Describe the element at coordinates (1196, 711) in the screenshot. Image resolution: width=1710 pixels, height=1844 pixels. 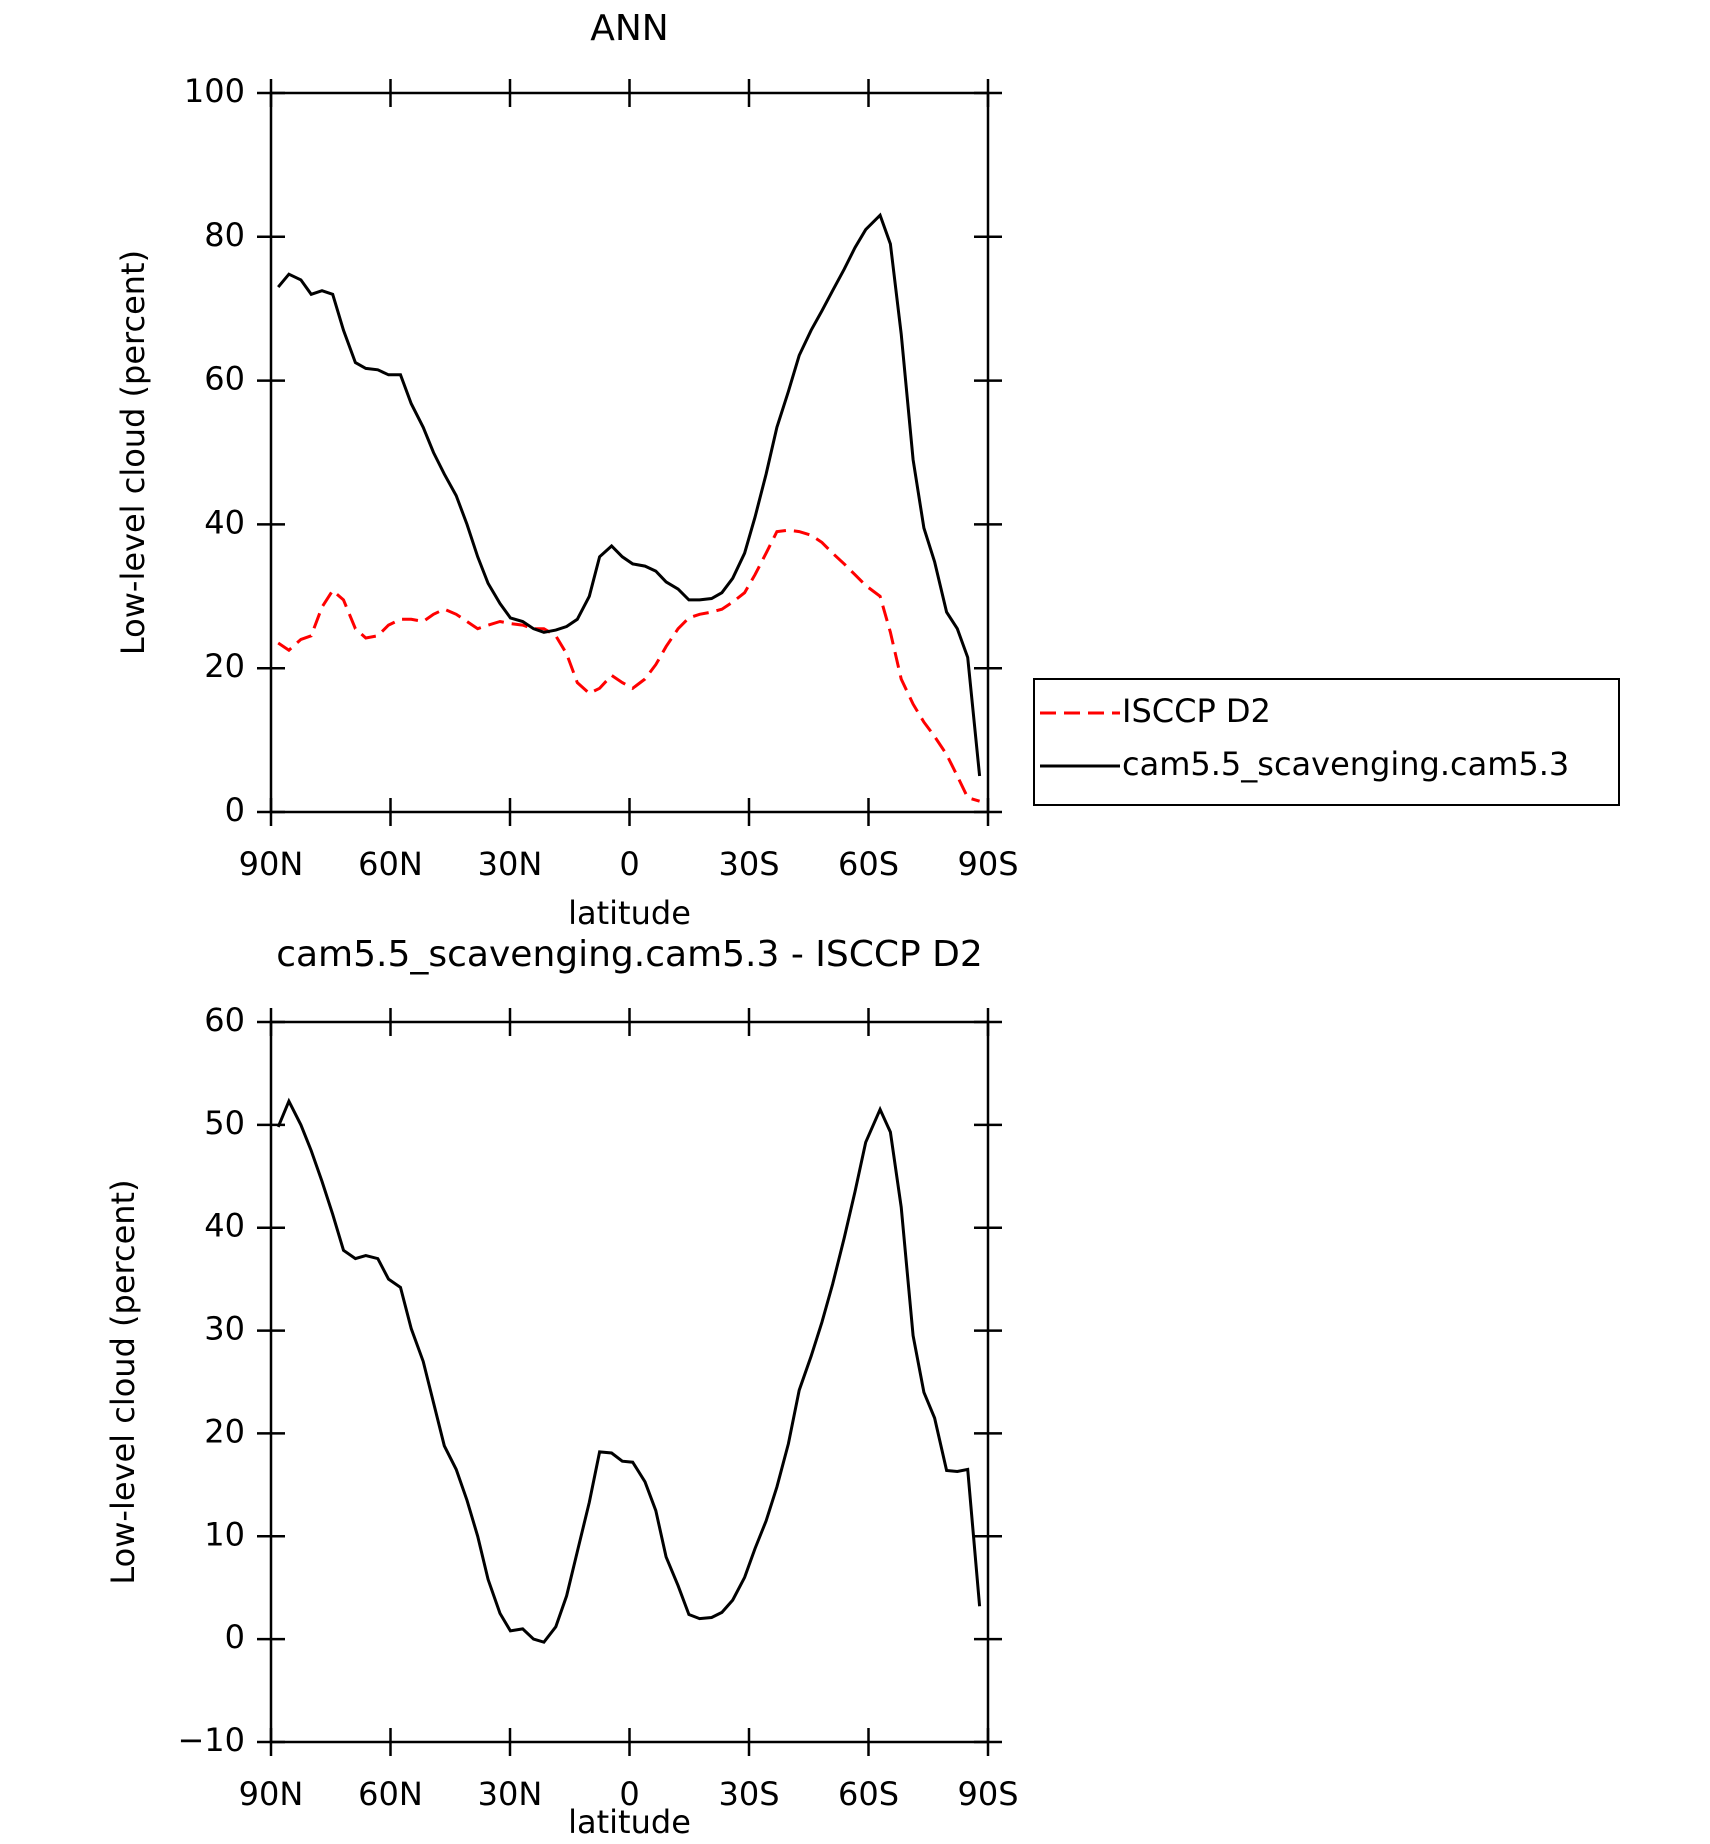
I see `legend-label: ISCCP D2` at that location.